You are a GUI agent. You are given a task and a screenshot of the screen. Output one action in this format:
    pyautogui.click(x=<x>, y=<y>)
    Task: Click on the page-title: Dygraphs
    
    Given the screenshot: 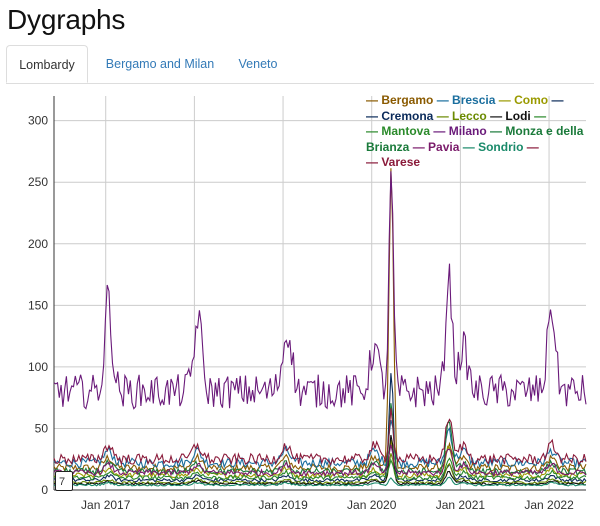 What is the action you would take?
    pyautogui.click(x=66, y=19)
    